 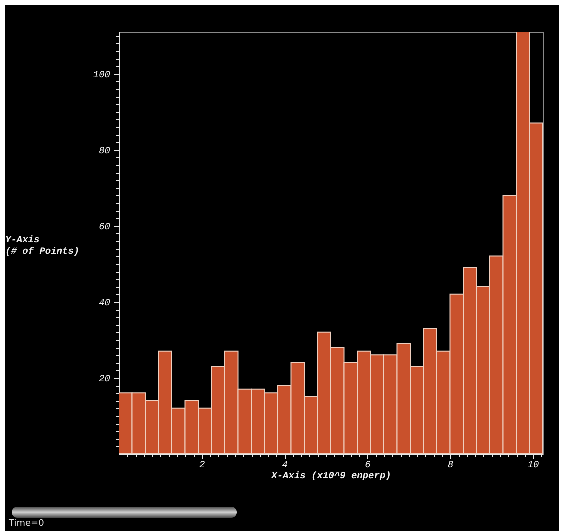 What do you see at coordinates (285, 465) in the screenshot?
I see `x-tick-label: 4` at bounding box center [285, 465].